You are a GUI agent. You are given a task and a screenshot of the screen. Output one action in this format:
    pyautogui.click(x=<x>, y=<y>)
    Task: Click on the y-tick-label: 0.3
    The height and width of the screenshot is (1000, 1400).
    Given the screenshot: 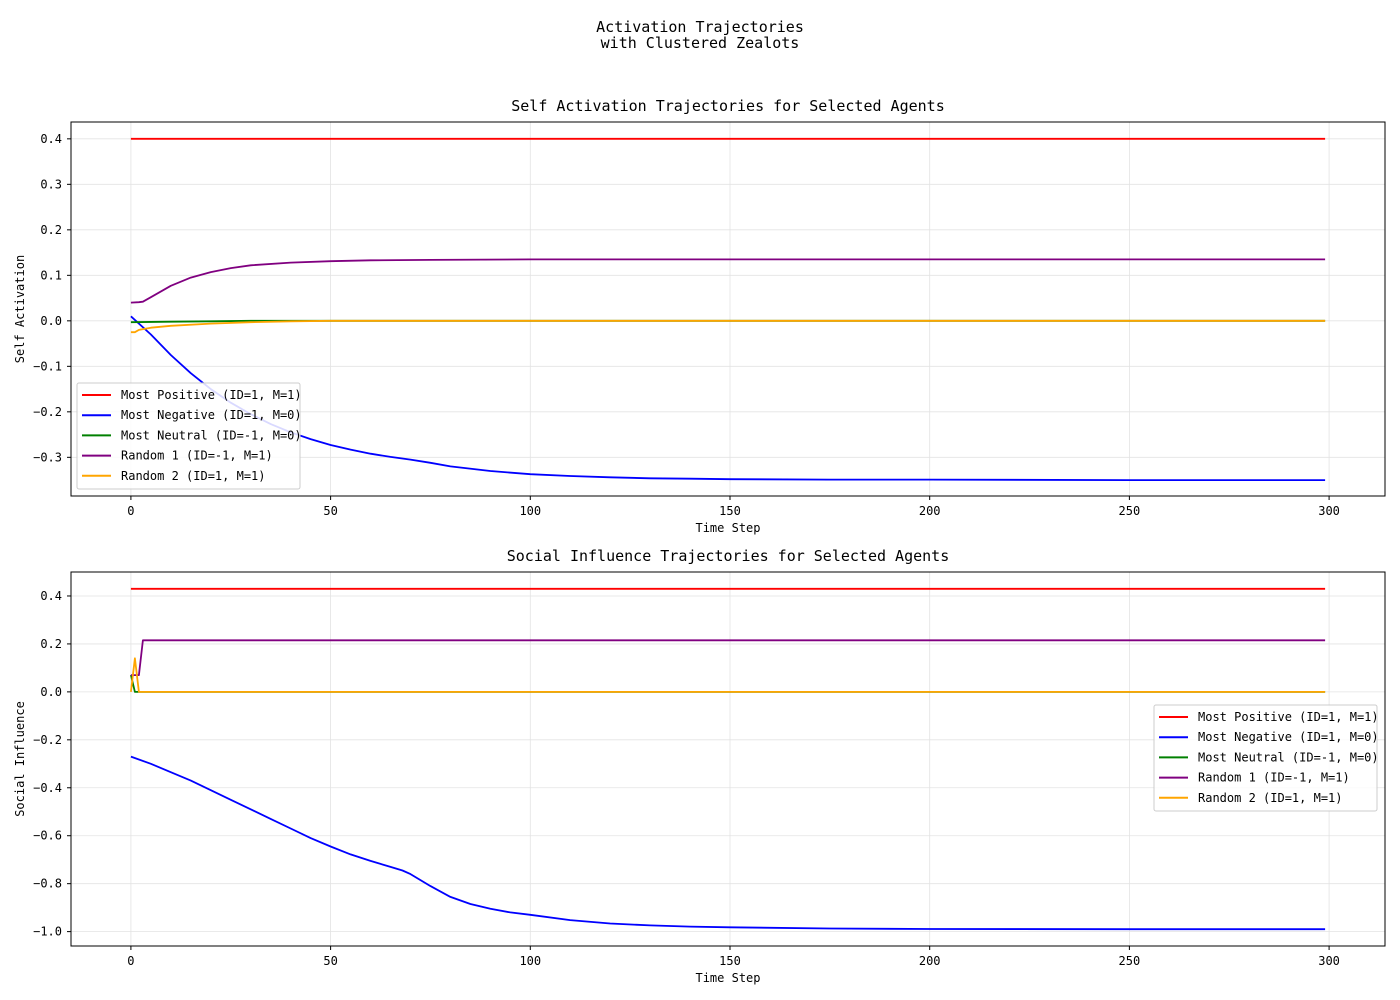 What is the action you would take?
    pyautogui.click(x=51, y=184)
    